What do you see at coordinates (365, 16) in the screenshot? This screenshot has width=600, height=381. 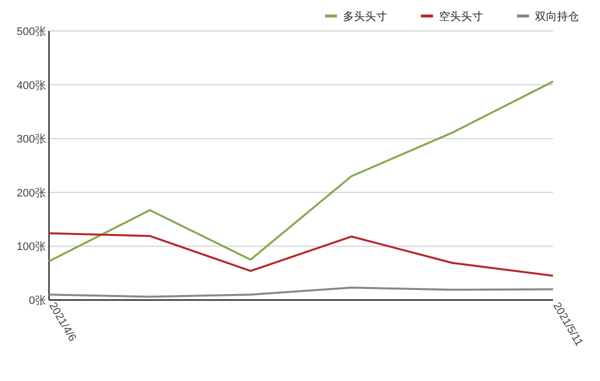 I see `legend-label: 多头头寸` at bounding box center [365, 16].